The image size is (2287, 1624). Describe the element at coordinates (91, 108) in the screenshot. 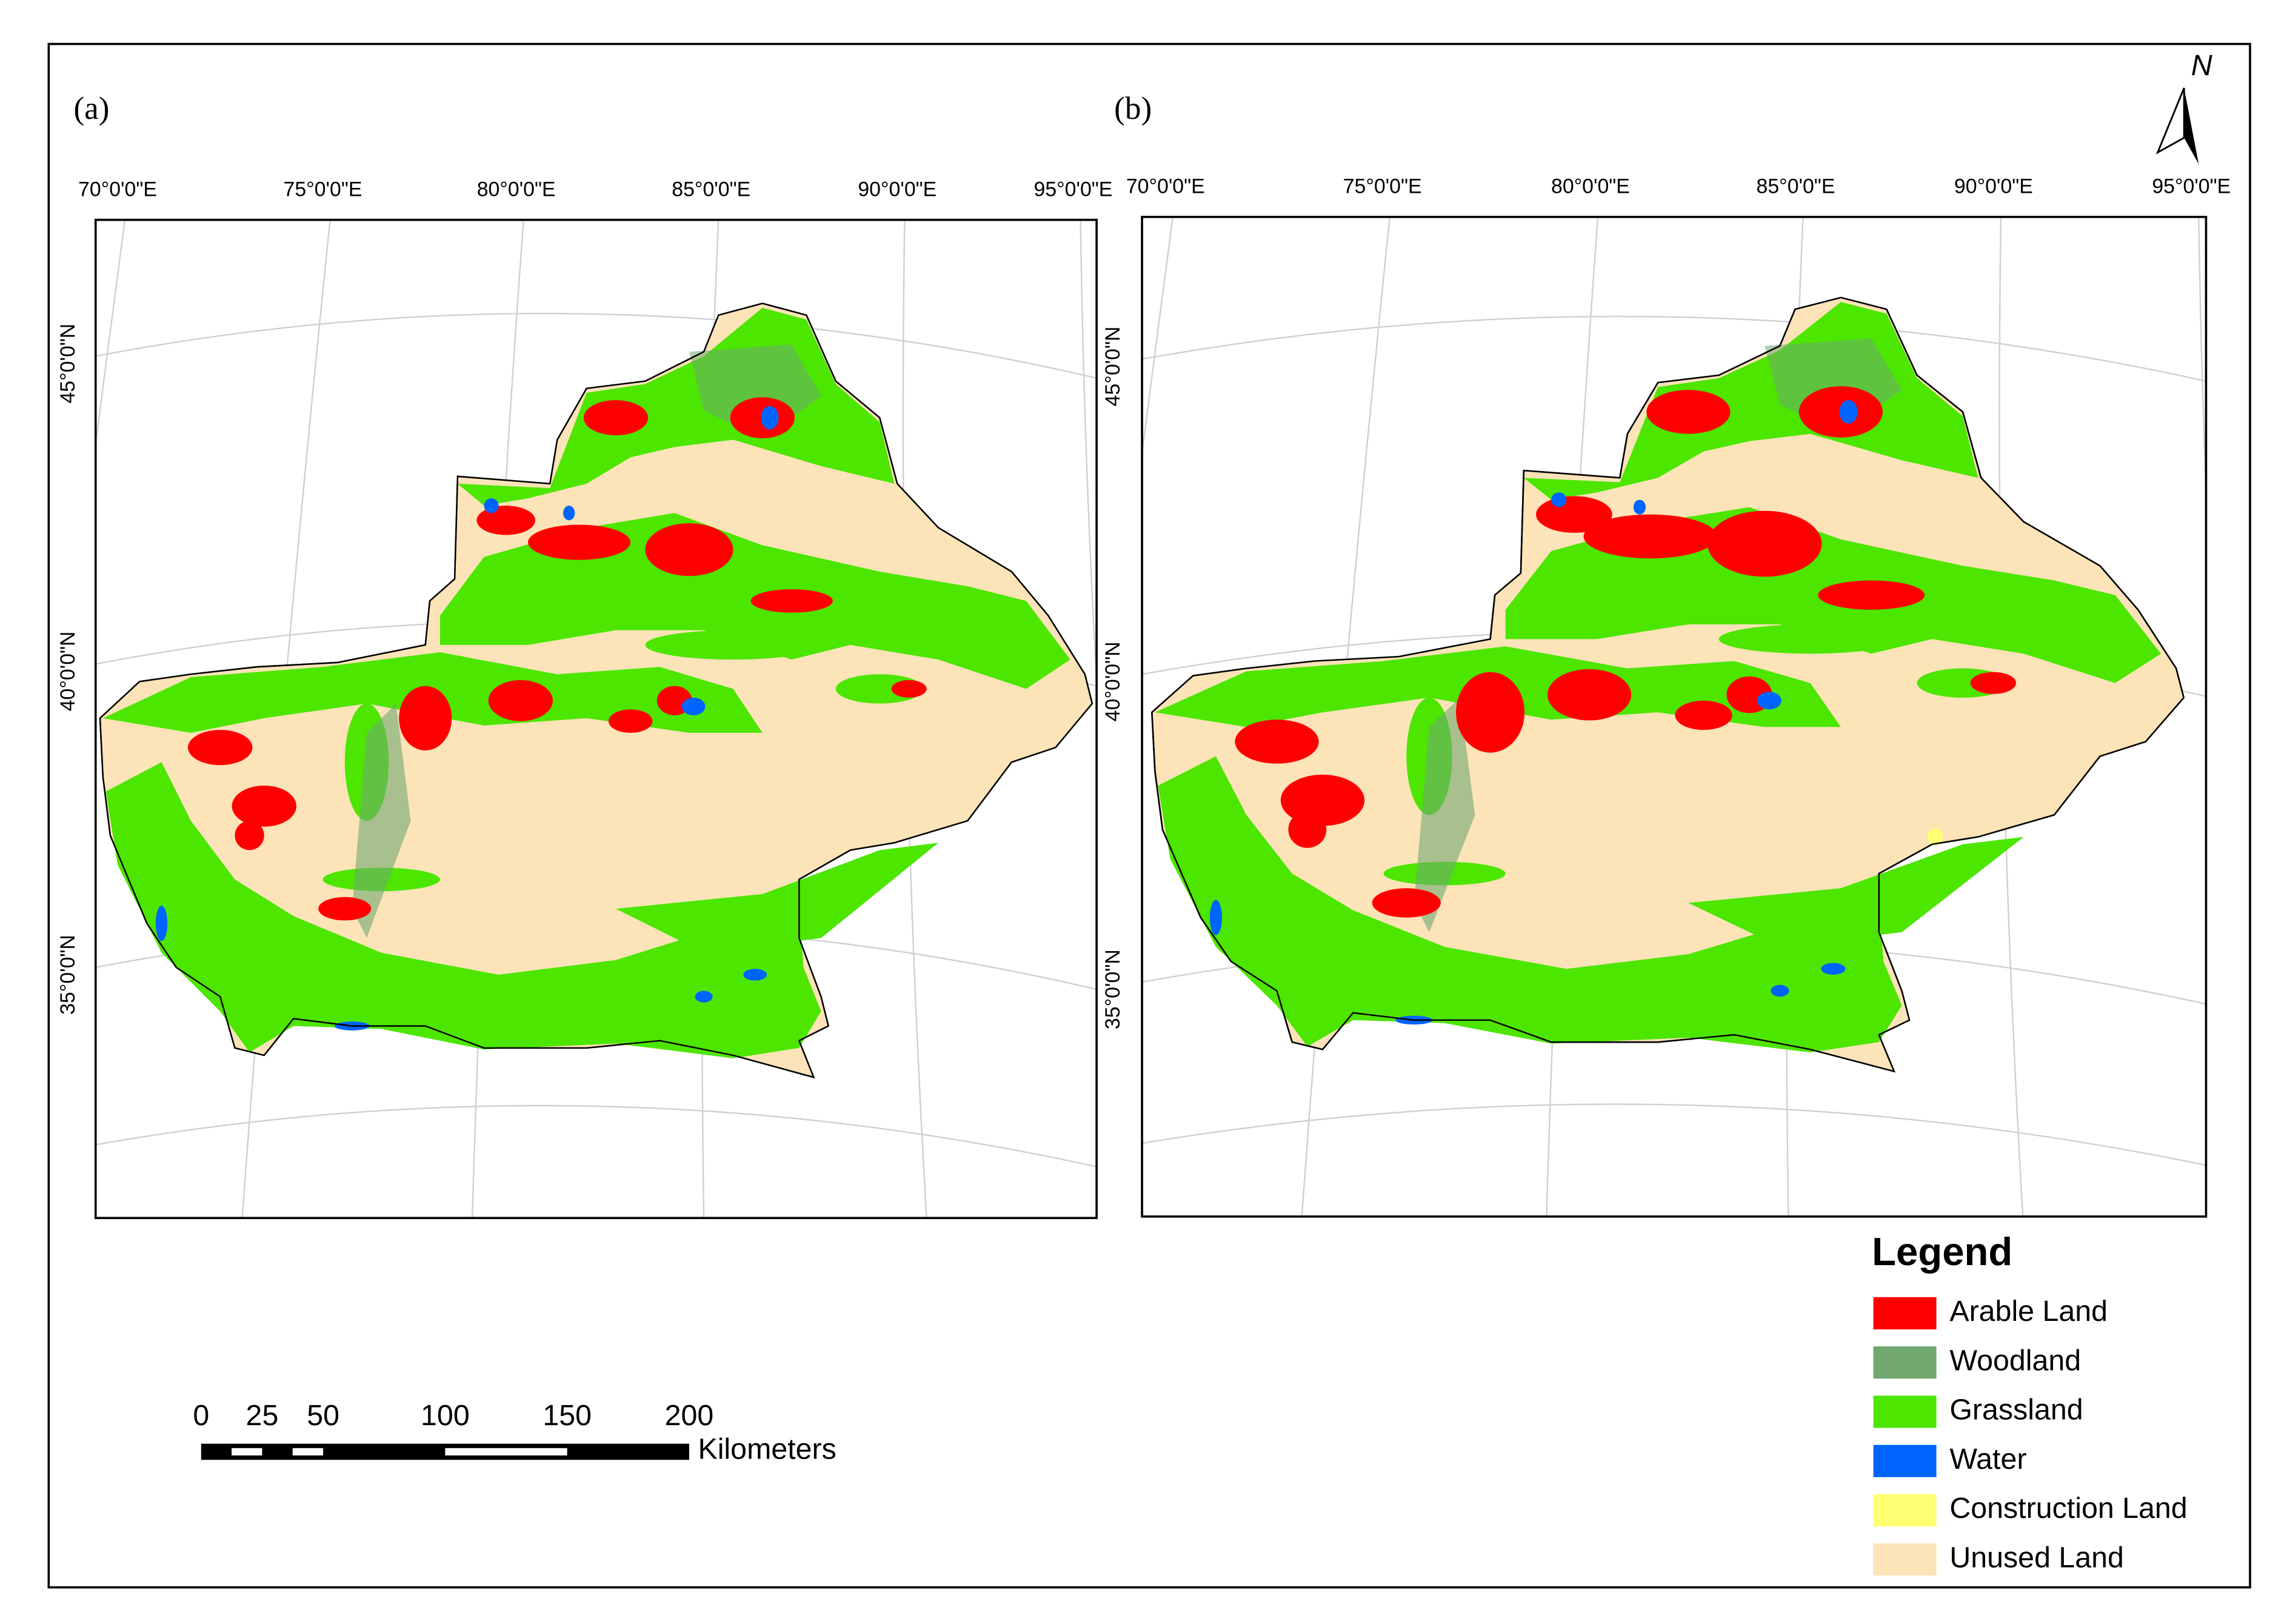

I see `panel-label: (a)` at that location.